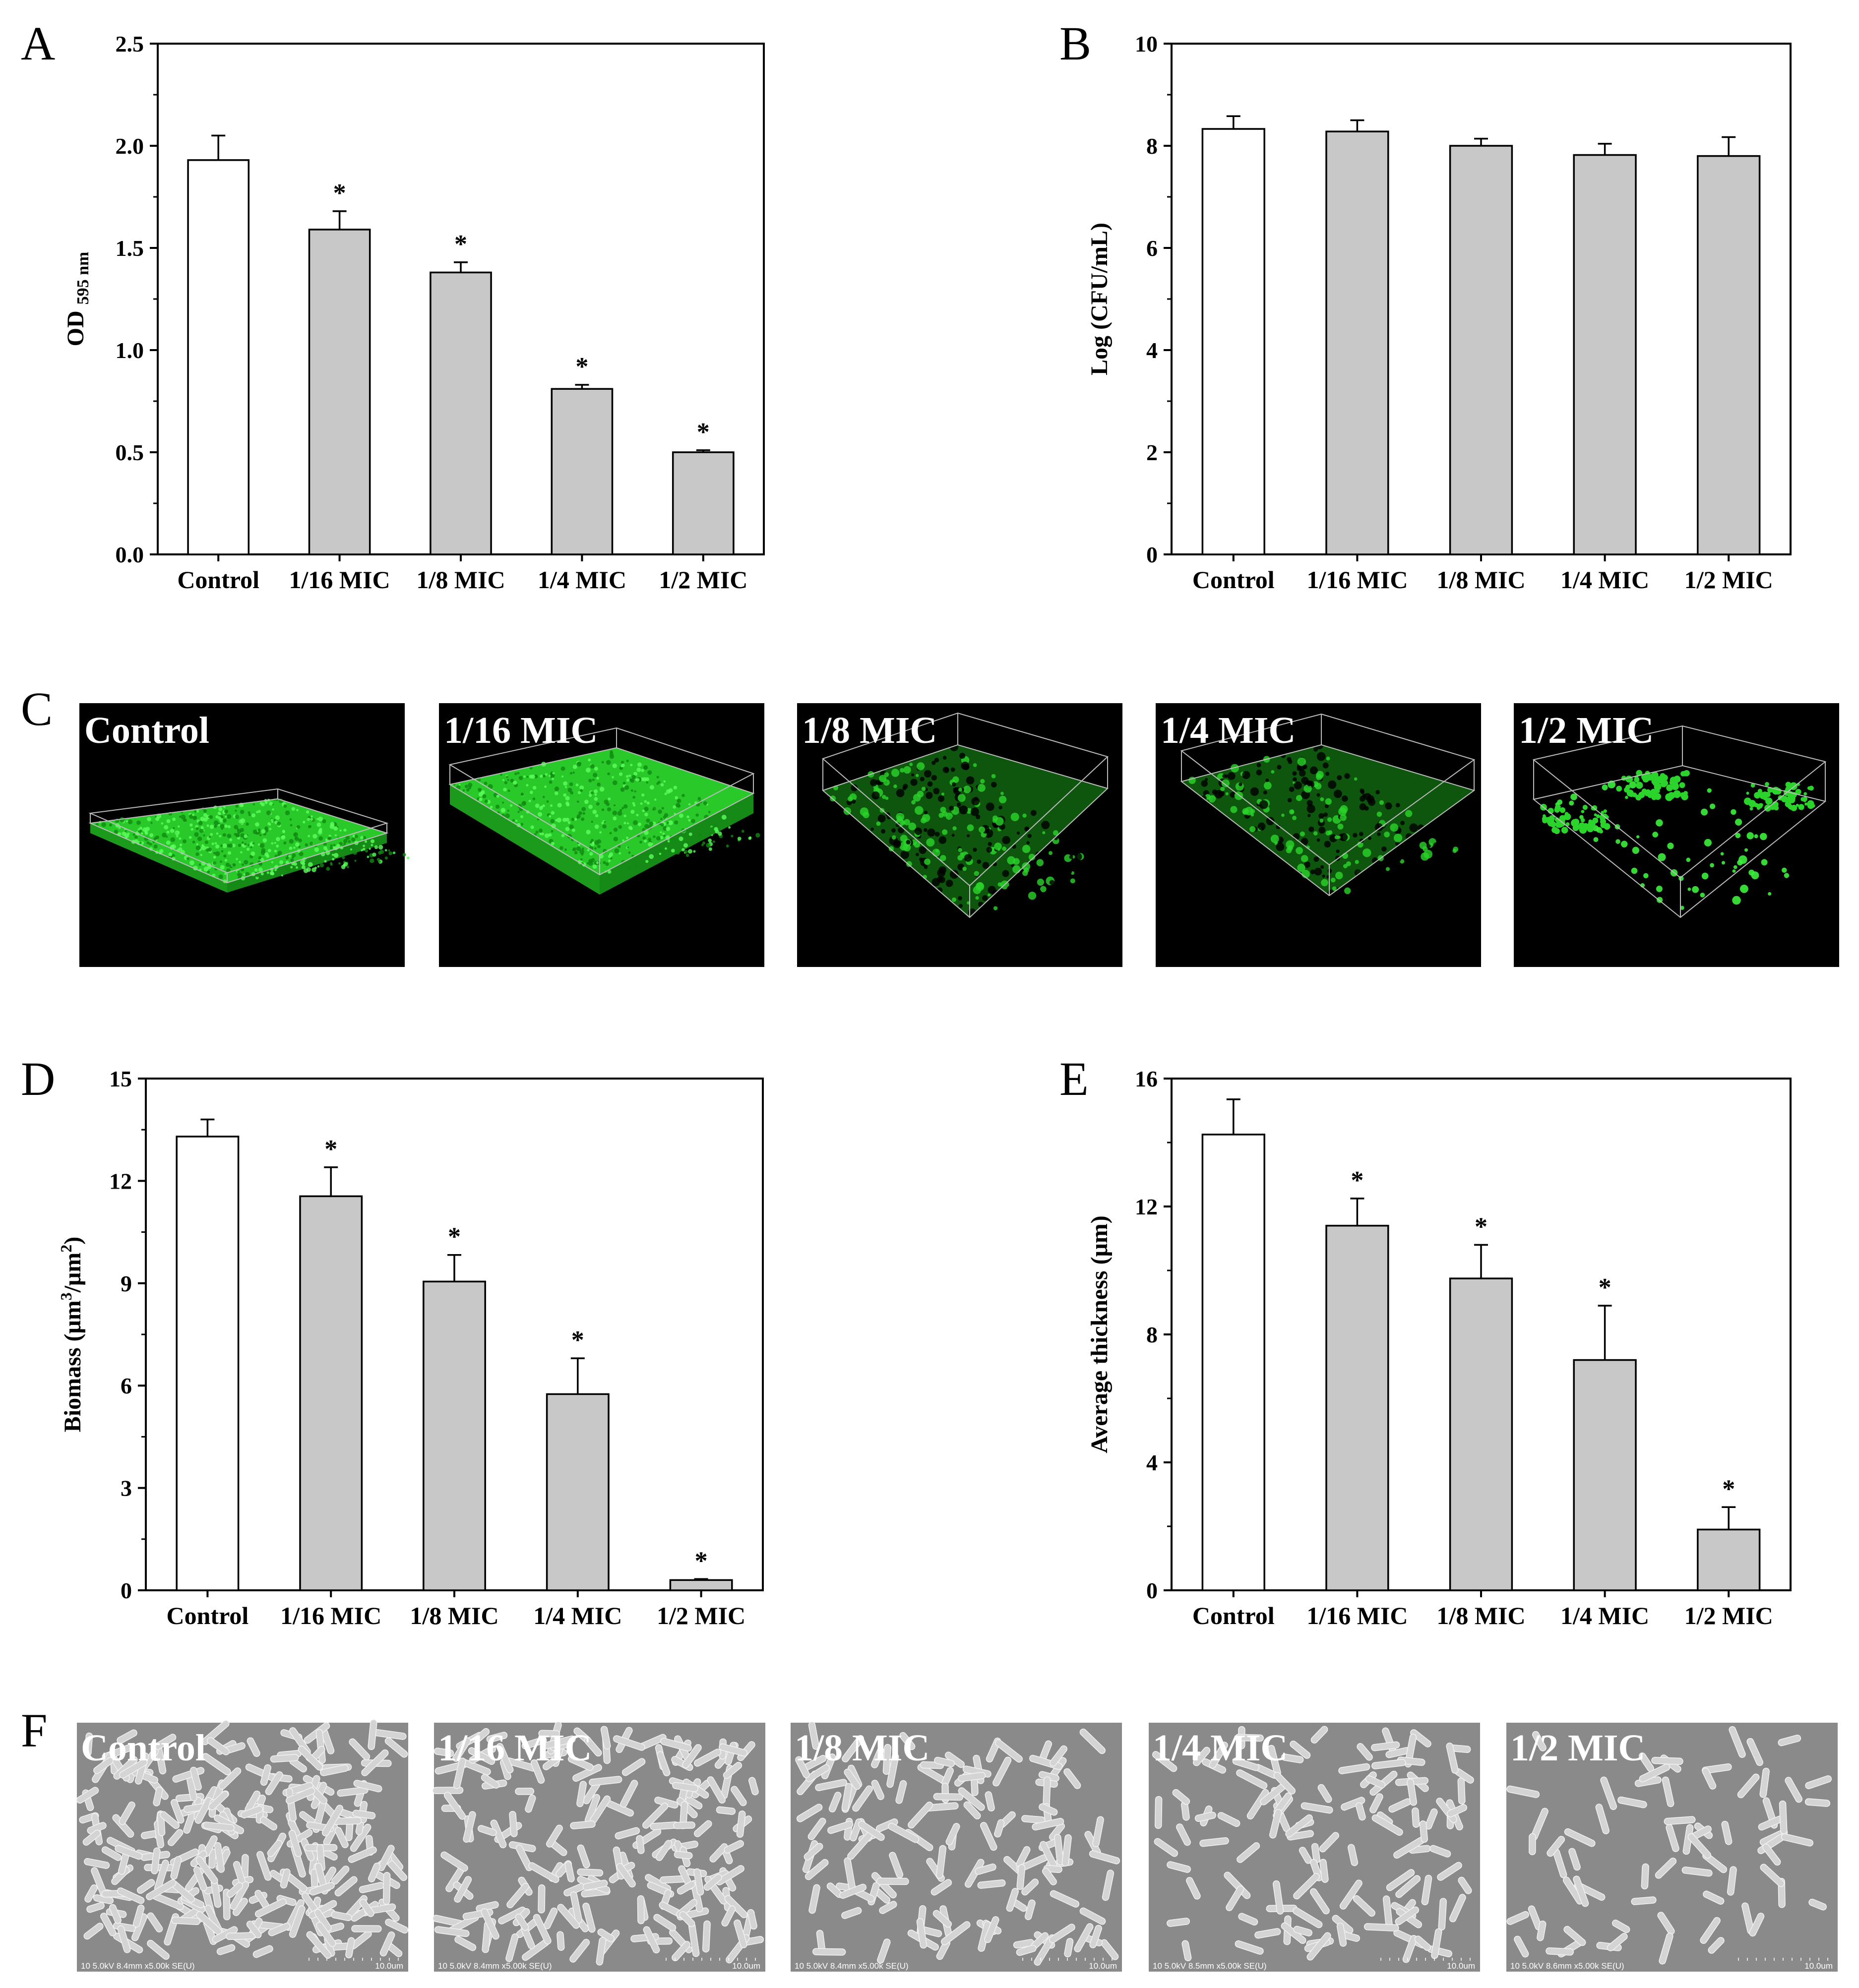 This screenshot has width=1859, height=1988. I want to click on category-label: 1/2 MIC, so click(703, 580).